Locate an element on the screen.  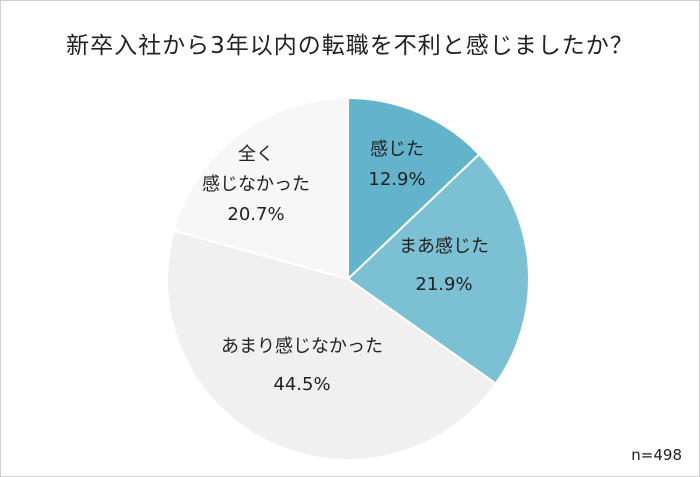
slice-value-mattaku-kanjinakatta: 20.7% is located at coordinates (255, 214).